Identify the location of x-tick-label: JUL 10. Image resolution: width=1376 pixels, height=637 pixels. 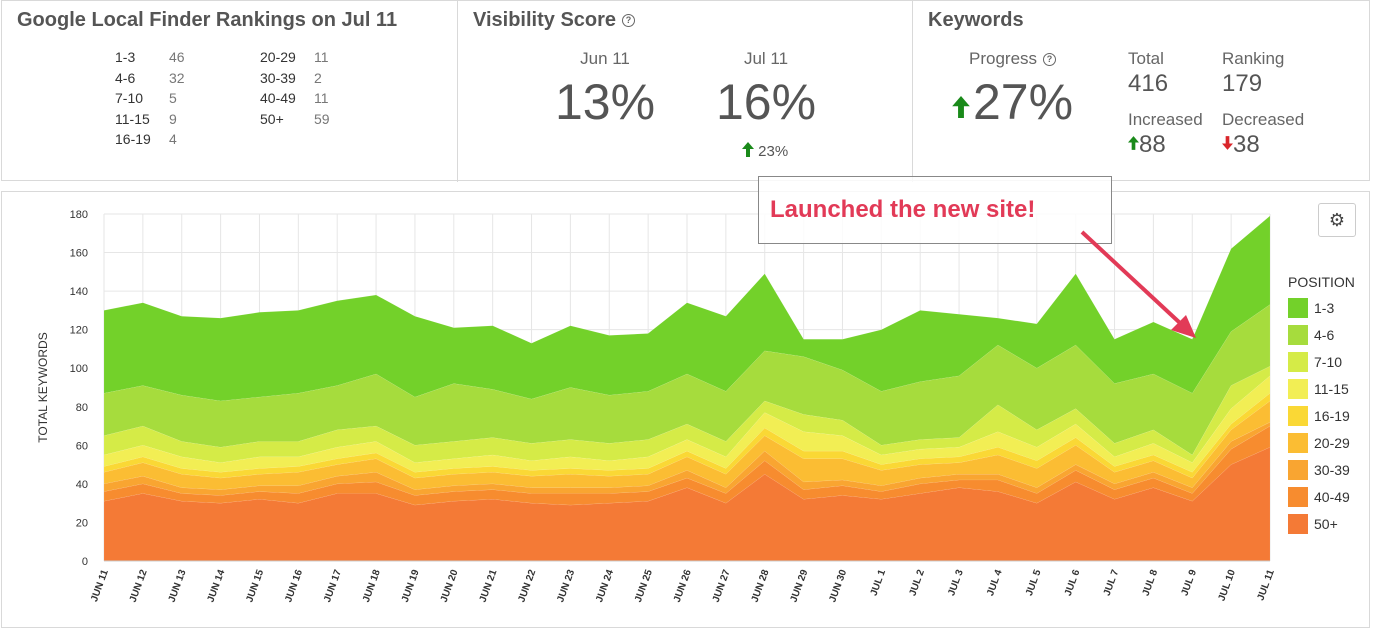
(1227, 585).